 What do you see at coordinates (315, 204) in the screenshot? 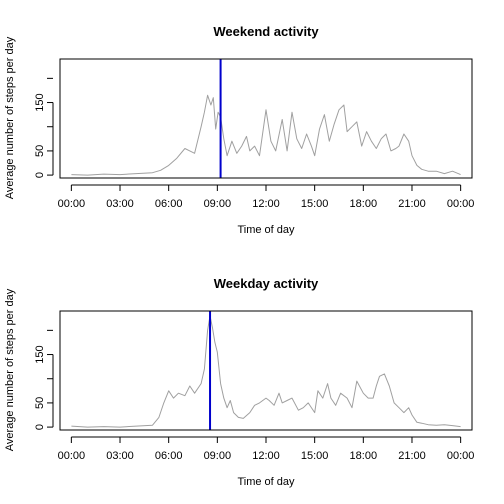
I see `weekend-x-tick-label: 15:00` at bounding box center [315, 204].